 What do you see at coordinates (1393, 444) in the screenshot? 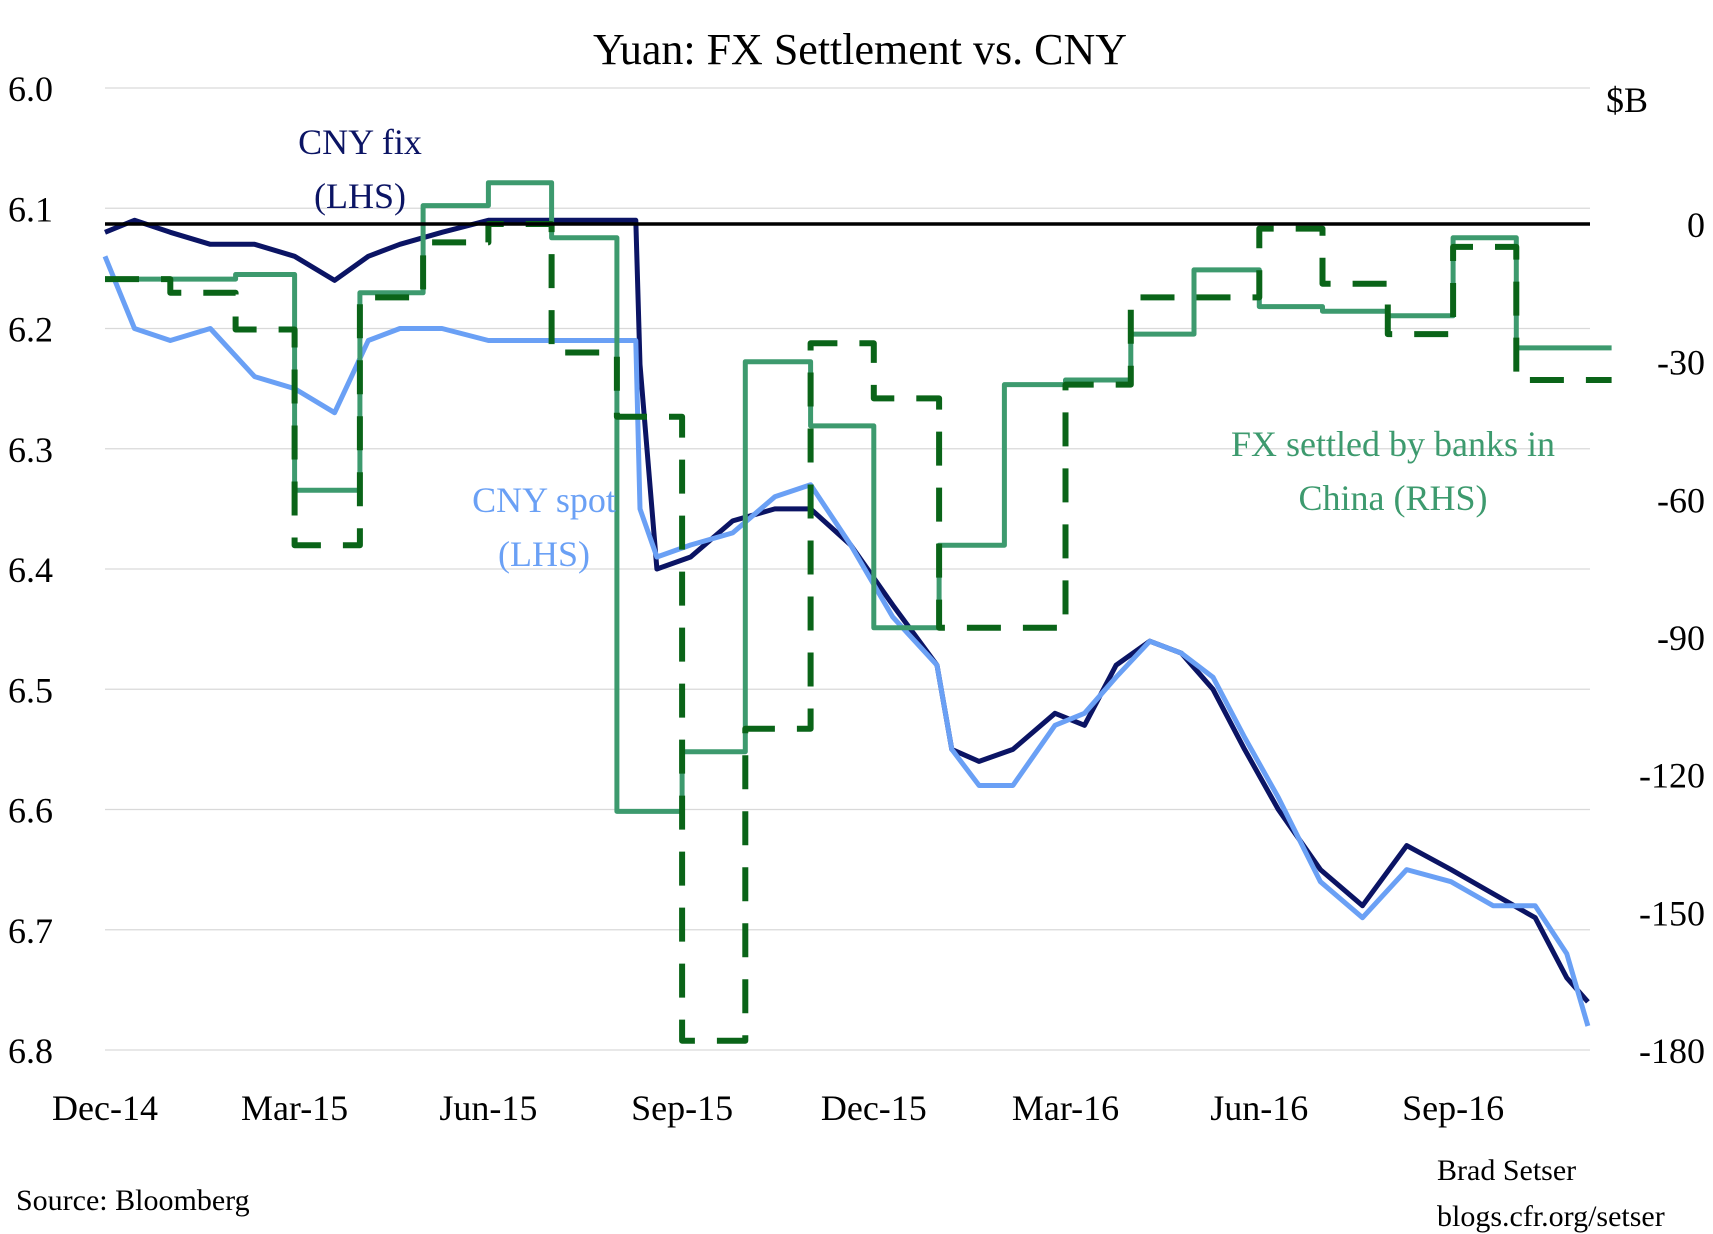
I see `label-fx-settled-line1: FX settled by banks in` at bounding box center [1393, 444].